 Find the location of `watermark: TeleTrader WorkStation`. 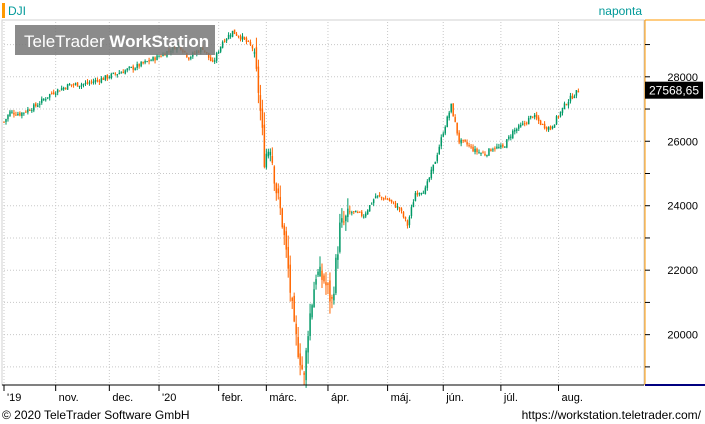

watermark: TeleTrader WorkStation is located at coordinates (116, 41).